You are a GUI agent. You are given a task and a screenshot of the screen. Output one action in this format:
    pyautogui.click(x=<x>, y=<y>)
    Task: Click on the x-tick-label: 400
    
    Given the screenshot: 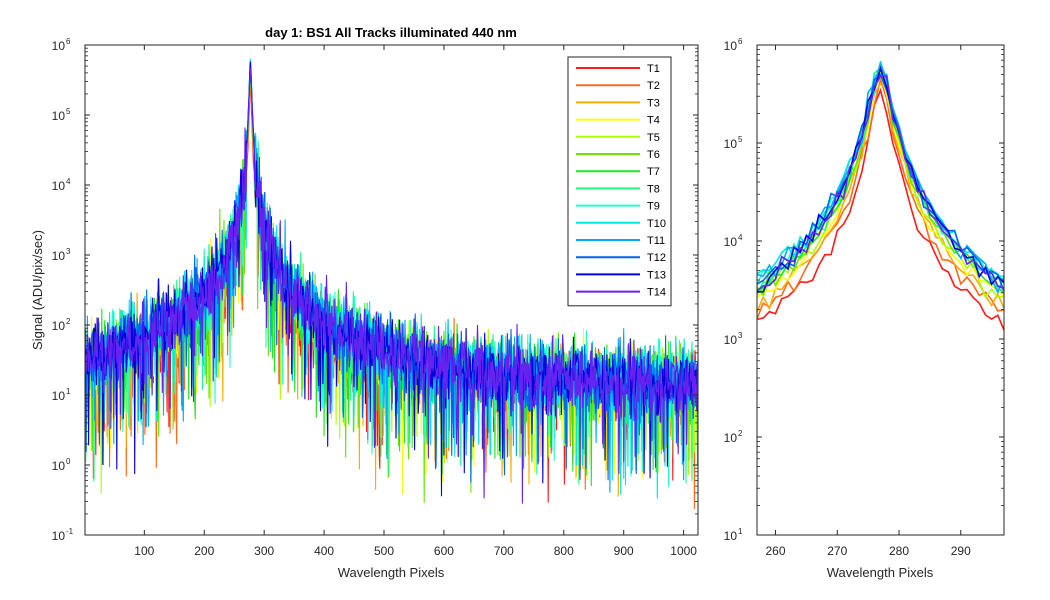 What is the action you would take?
    pyautogui.click(x=324, y=551)
    